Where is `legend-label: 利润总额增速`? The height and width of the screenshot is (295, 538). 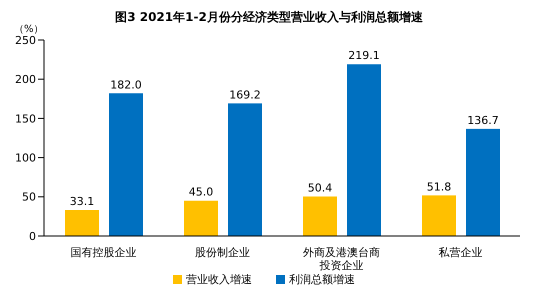 legend-label: 利润总额增速 is located at coordinates (321, 279).